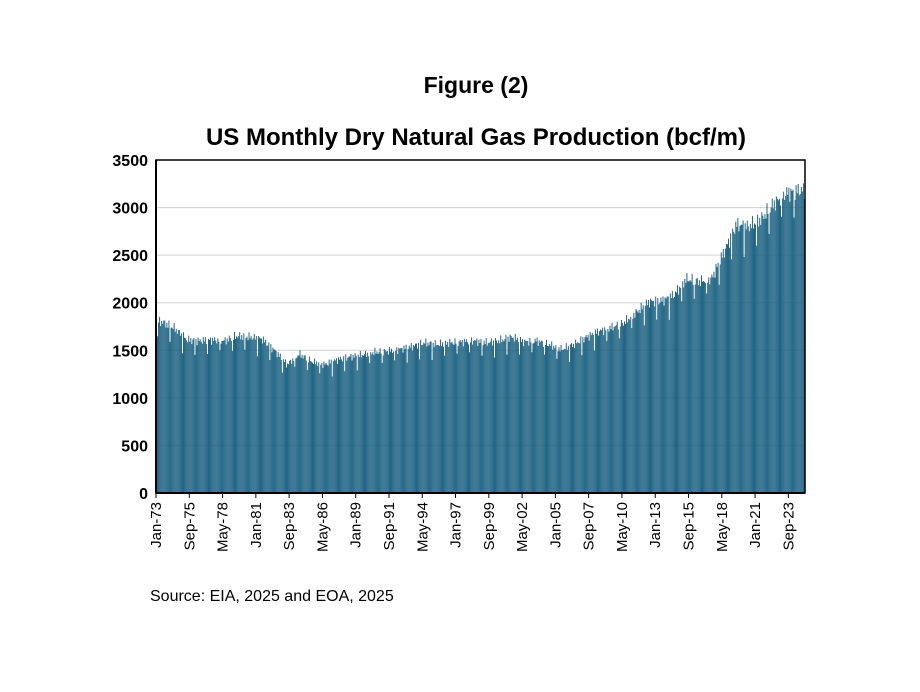 This screenshot has height=692, width=920. I want to click on x-tick-label: Sep-75, so click(189, 526).